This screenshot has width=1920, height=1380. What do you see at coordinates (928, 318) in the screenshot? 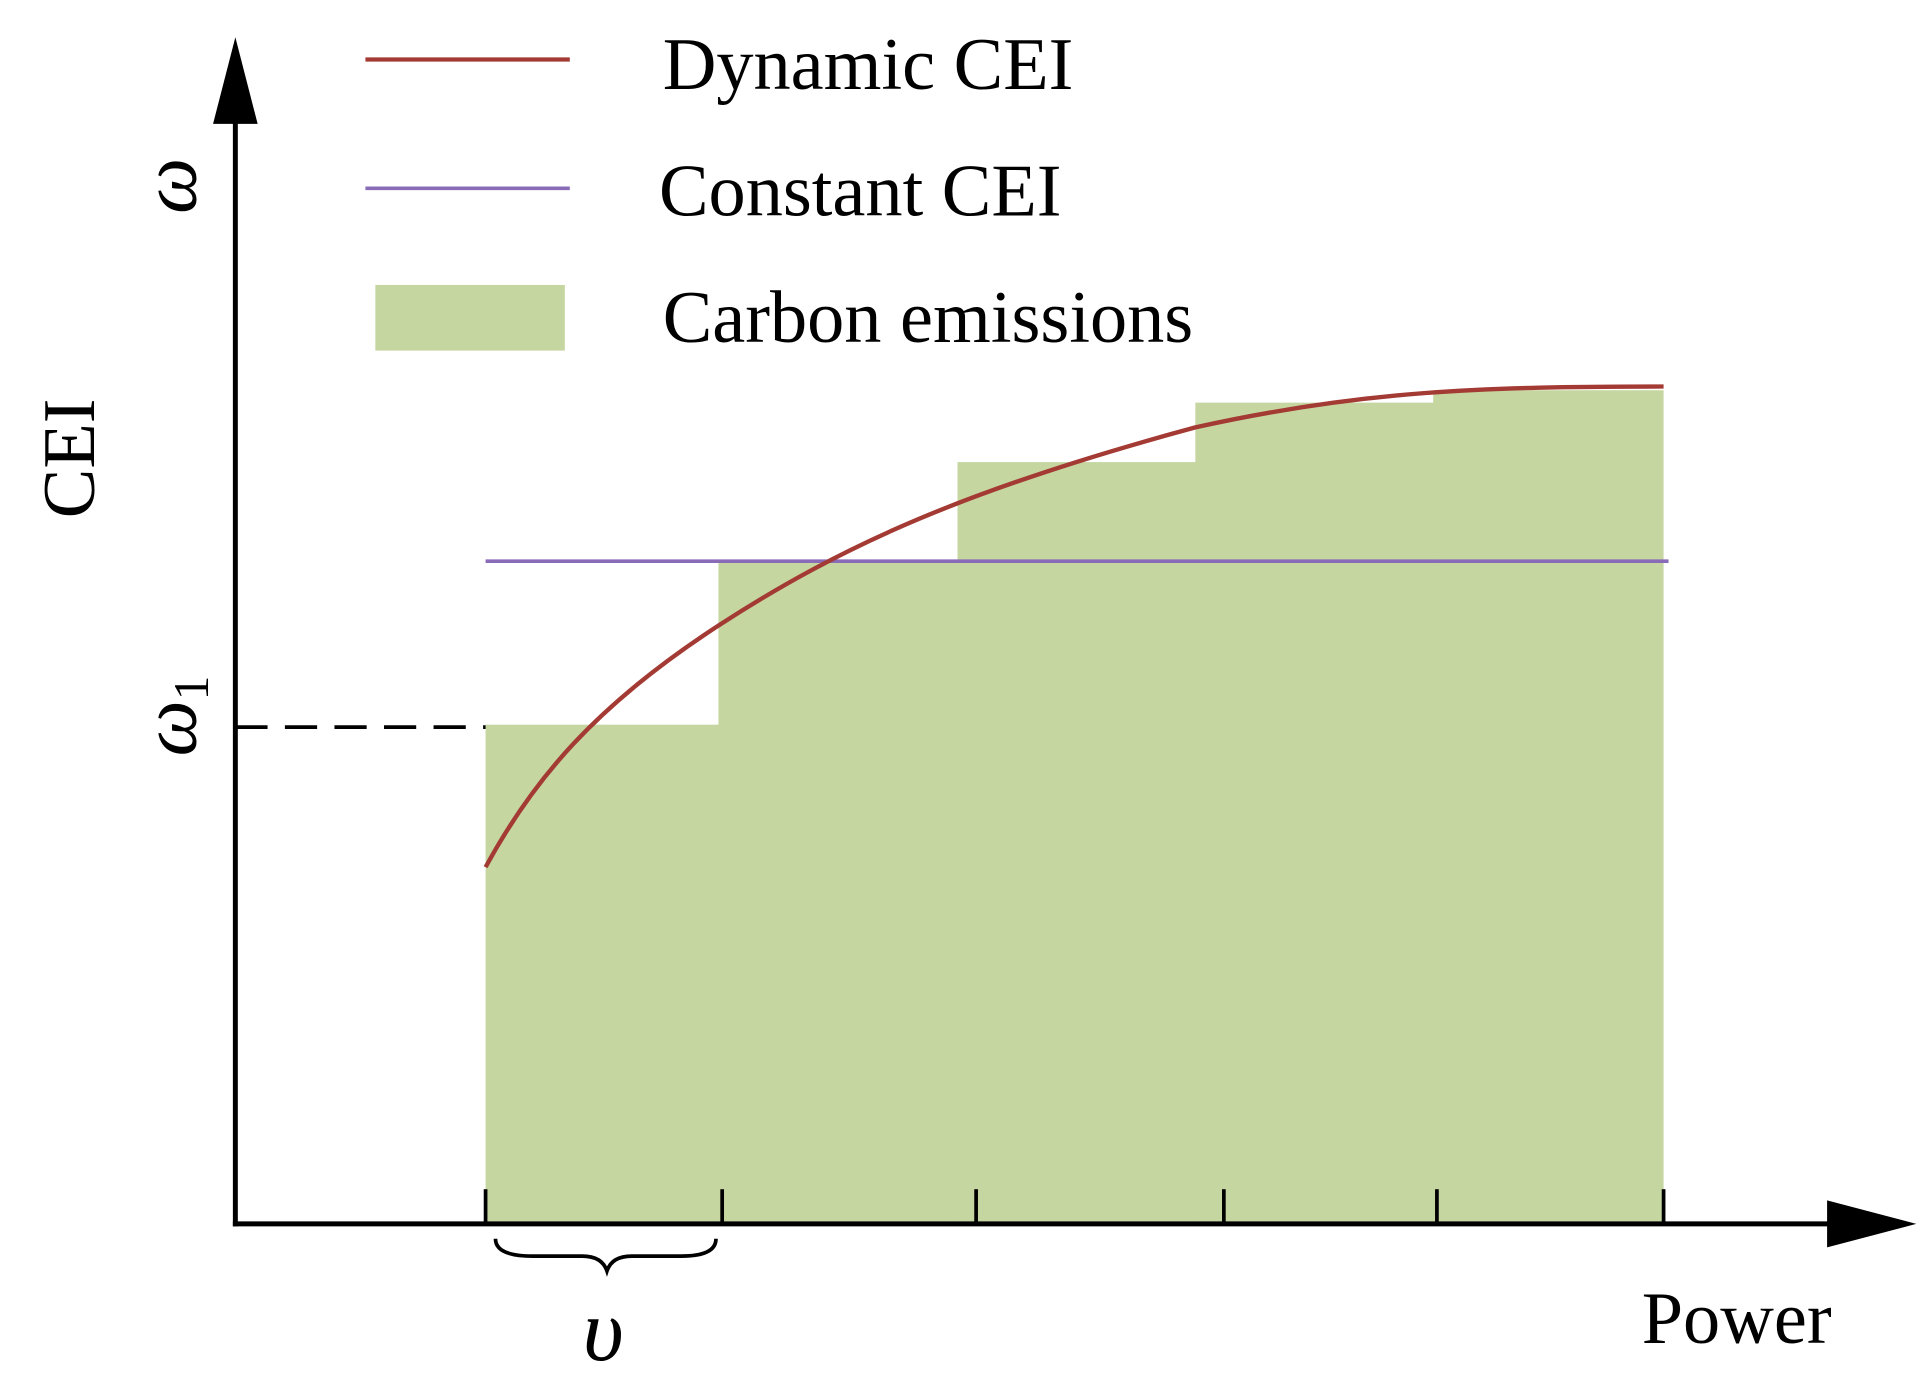
I see `legend-label: Carbon emissions` at bounding box center [928, 318].